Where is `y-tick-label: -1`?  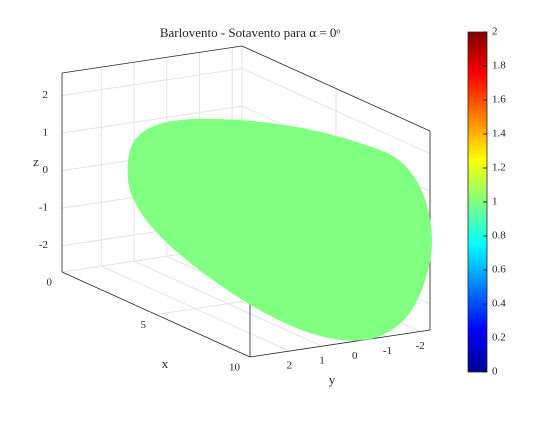
y-tick-label: -1 is located at coordinates (387, 351).